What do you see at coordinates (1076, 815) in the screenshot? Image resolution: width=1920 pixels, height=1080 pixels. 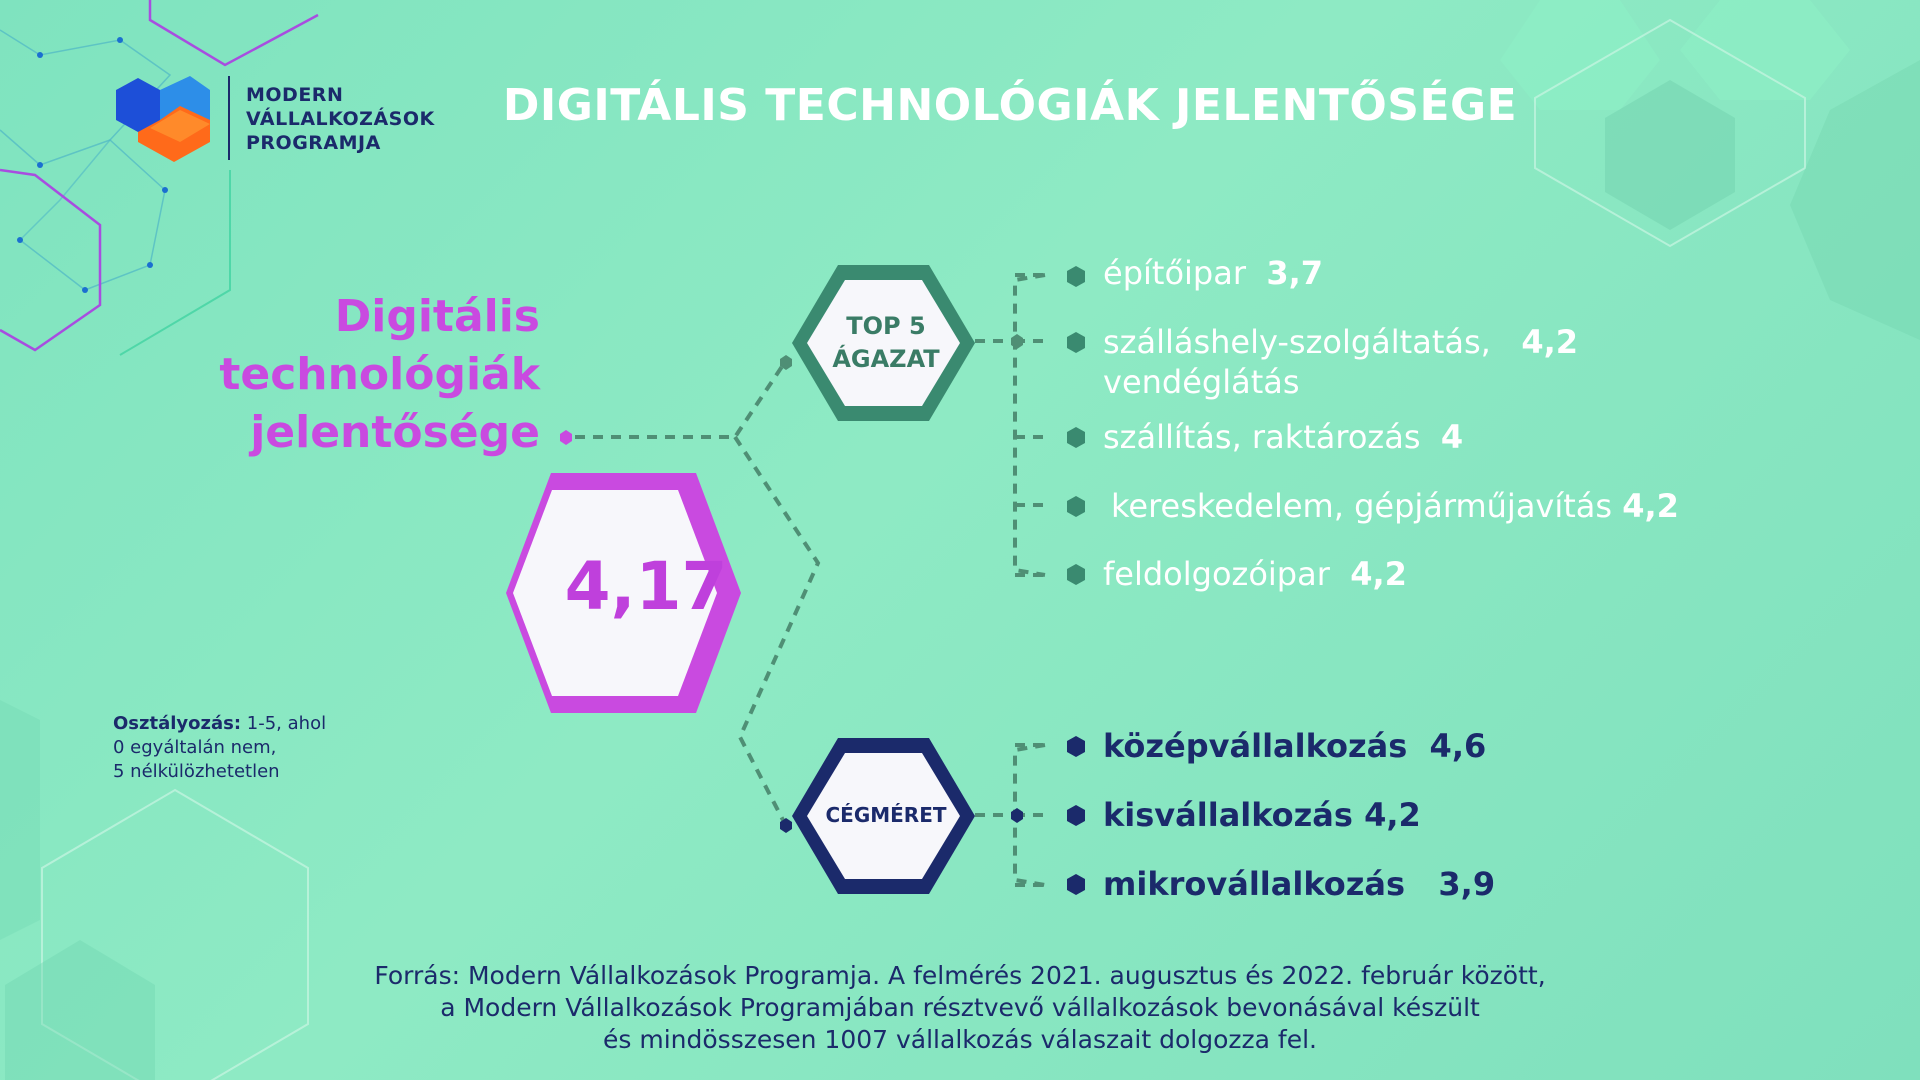 I see `size-bullets` at bounding box center [1076, 815].